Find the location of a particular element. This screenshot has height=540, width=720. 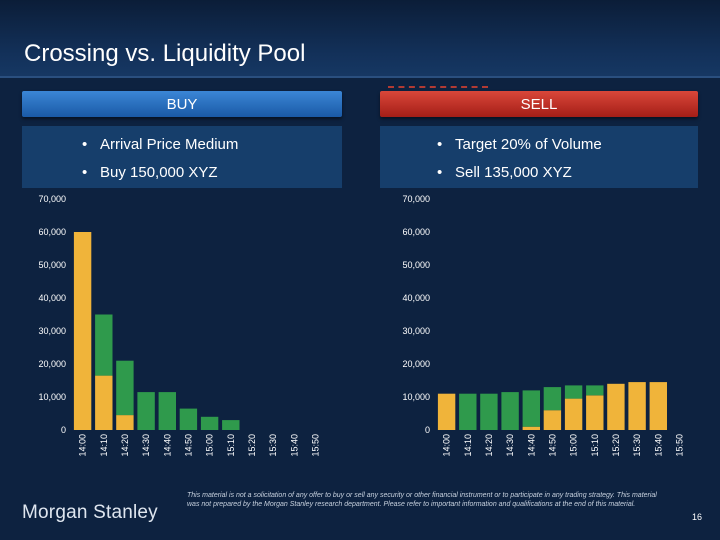

buy-x-tick-label: 14:10 is located at coordinates (104, 445).